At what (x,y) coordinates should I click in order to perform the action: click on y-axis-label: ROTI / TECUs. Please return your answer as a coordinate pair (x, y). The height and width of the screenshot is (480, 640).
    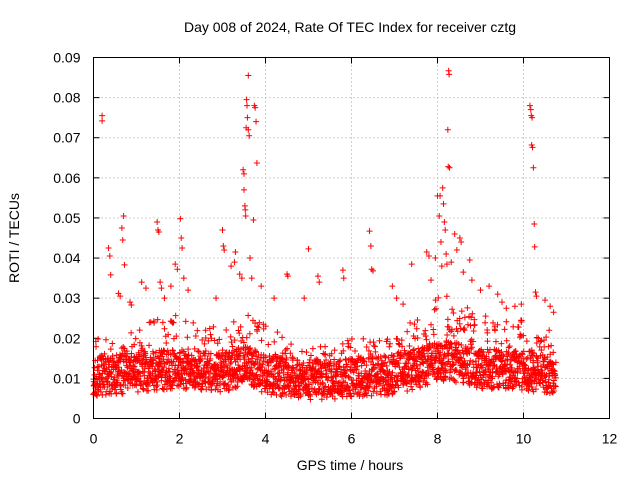
    Looking at the image, I should click on (14, 238).